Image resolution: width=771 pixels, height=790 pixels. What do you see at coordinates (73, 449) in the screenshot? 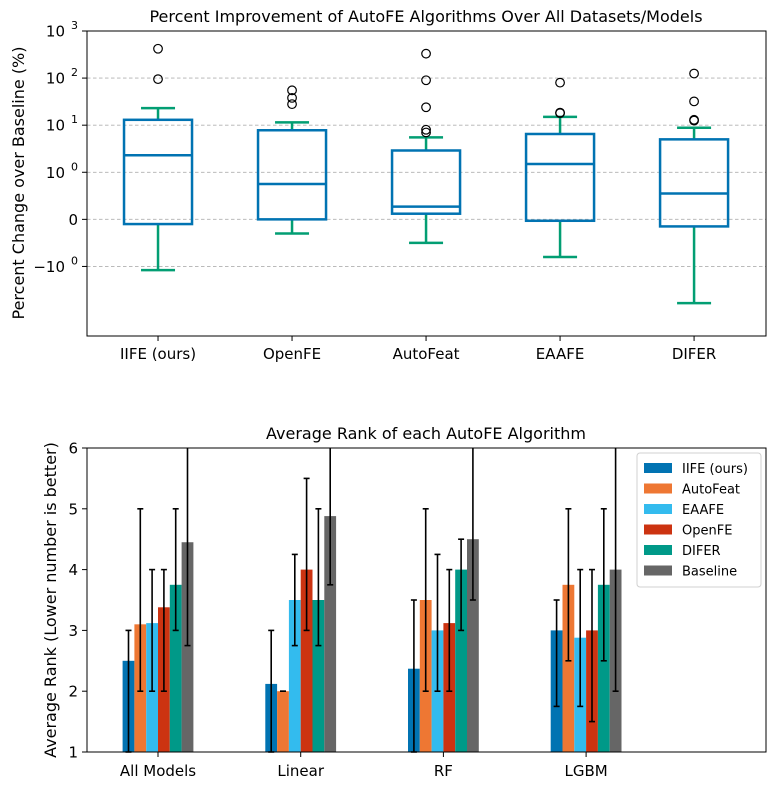
I see `y-tick-label: 6` at bounding box center [73, 449].